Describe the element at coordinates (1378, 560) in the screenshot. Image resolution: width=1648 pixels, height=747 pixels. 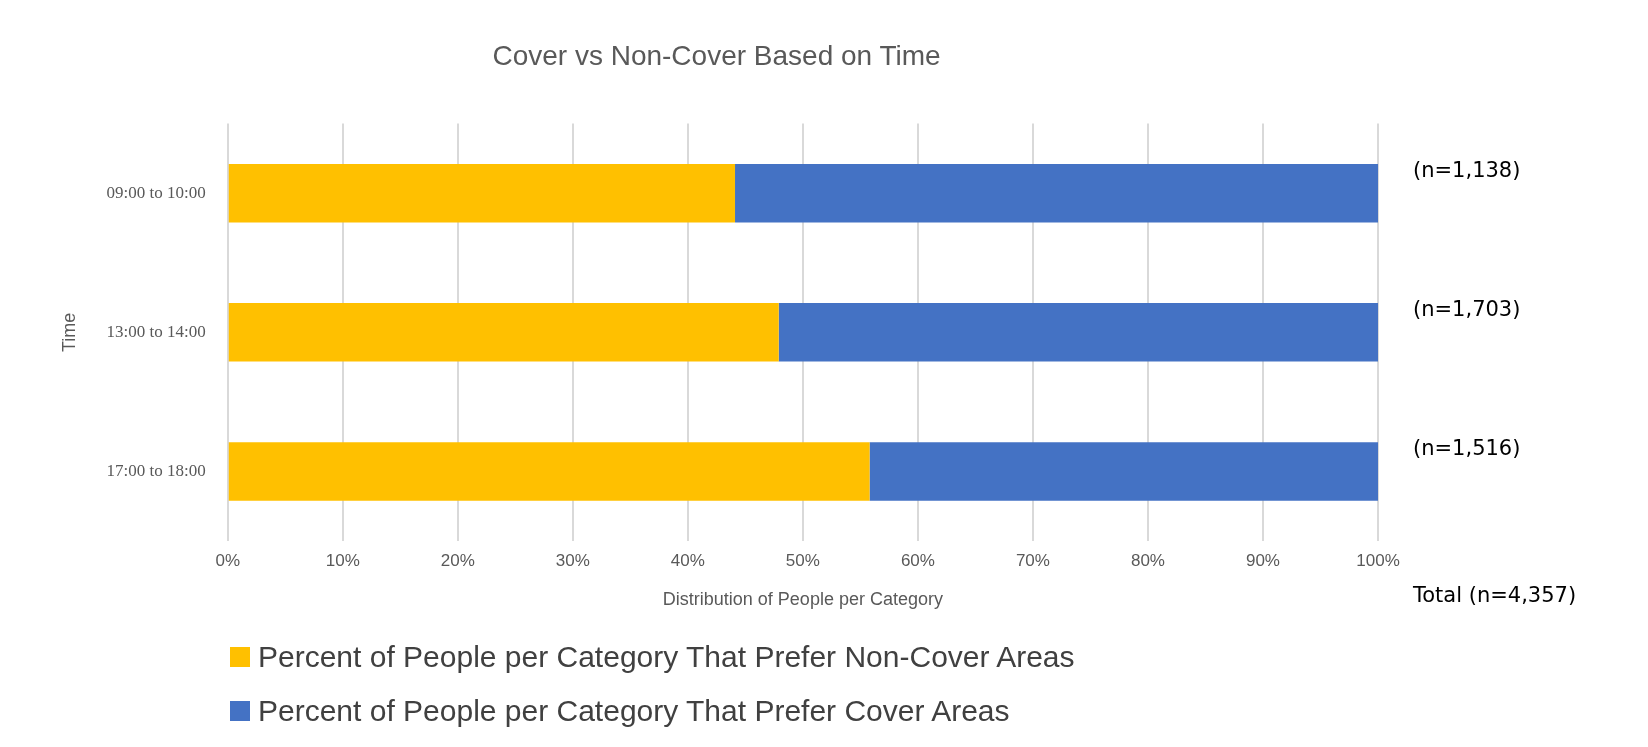
I see `x-tick-label: 100%` at that location.